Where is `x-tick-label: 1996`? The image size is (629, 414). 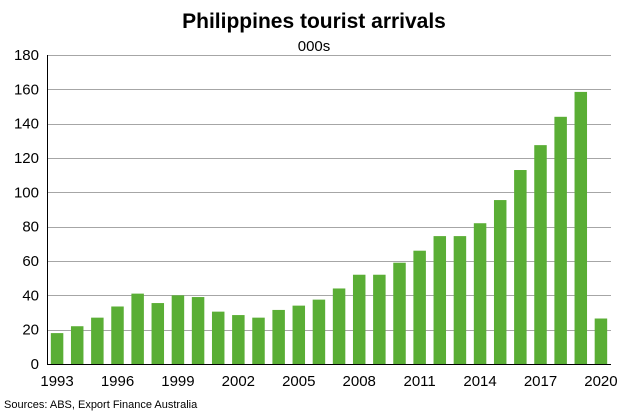
x-tick-label: 1996 is located at coordinates (117, 381).